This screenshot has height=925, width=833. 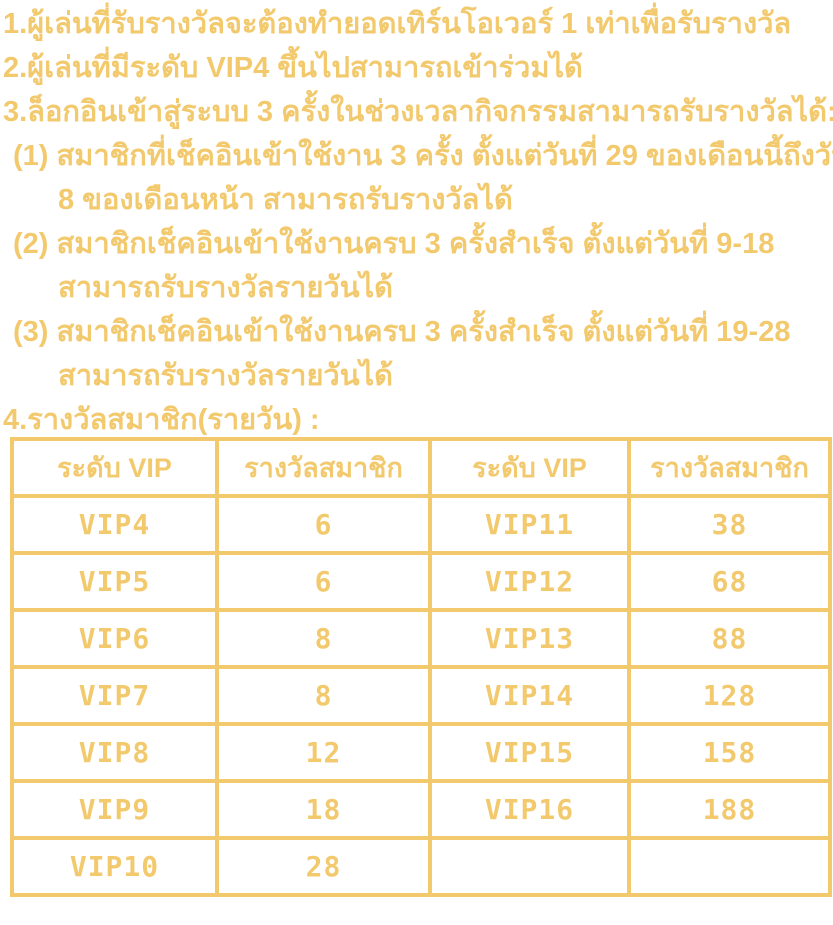 What do you see at coordinates (114, 866) in the screenshot?
I see `cell-vip-level: VIP10` at bounding box center [114, 866].